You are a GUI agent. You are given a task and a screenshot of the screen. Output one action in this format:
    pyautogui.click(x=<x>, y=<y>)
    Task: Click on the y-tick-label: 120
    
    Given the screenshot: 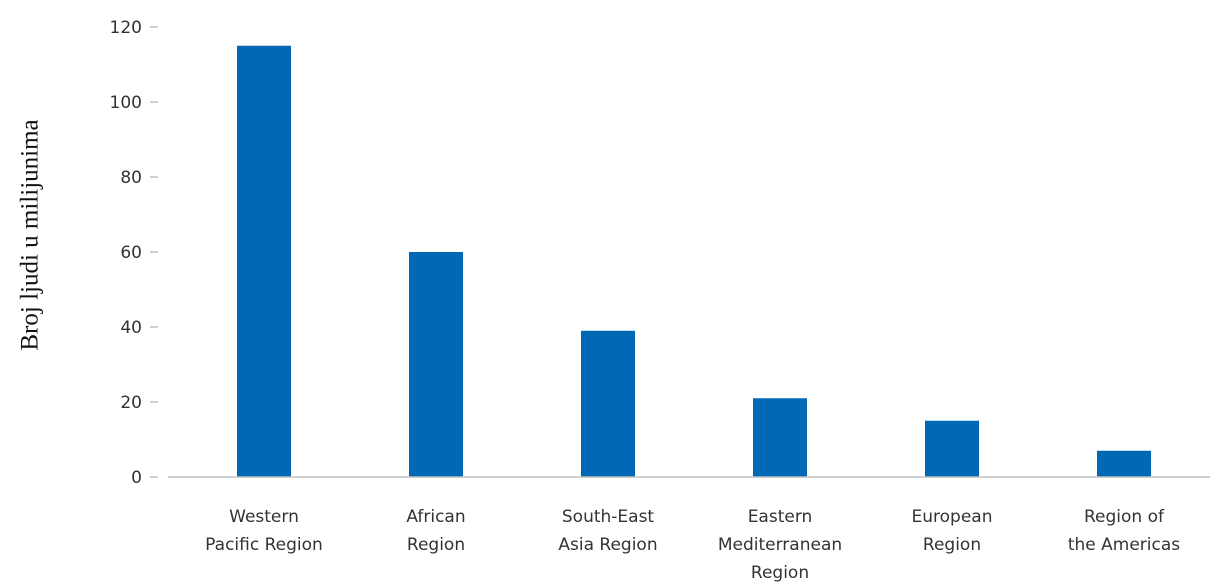 What is the action you would take?
    pyautogui.click(x=126, y=28)
    